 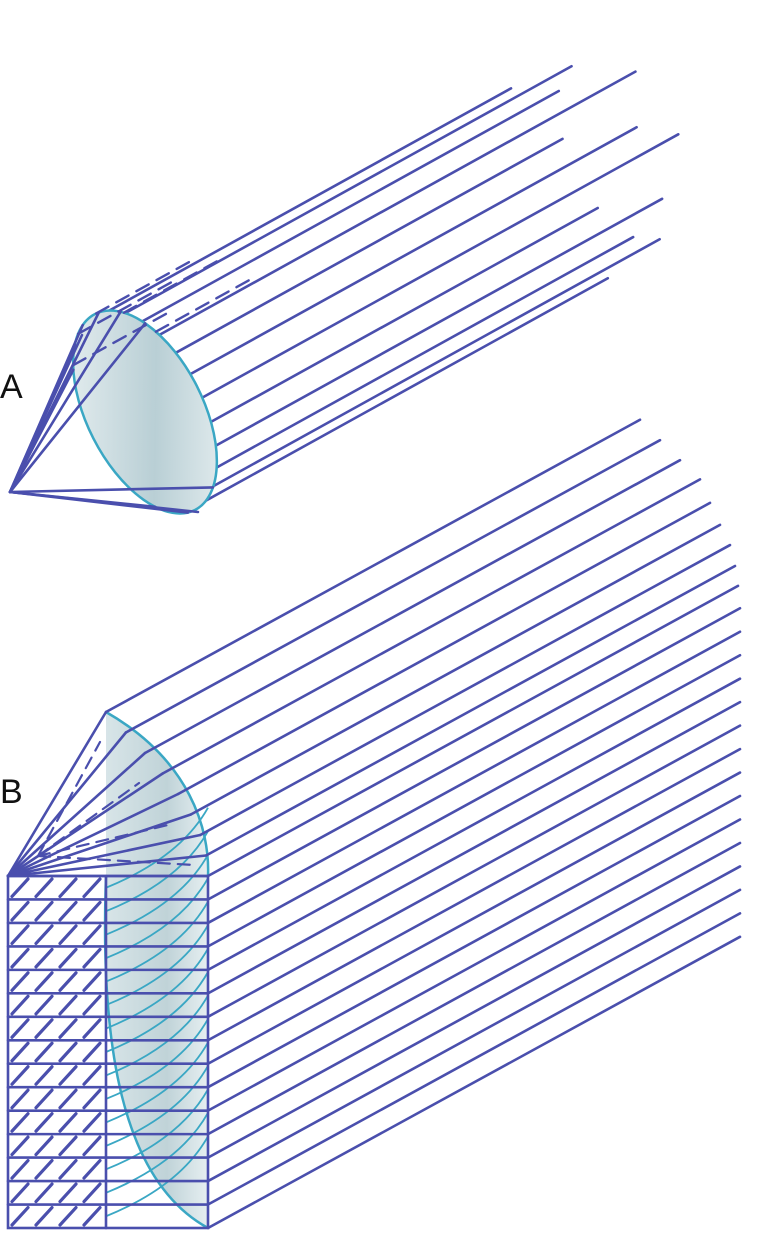 I want to click on panel-label-b: B, so click(x=11, y=792).